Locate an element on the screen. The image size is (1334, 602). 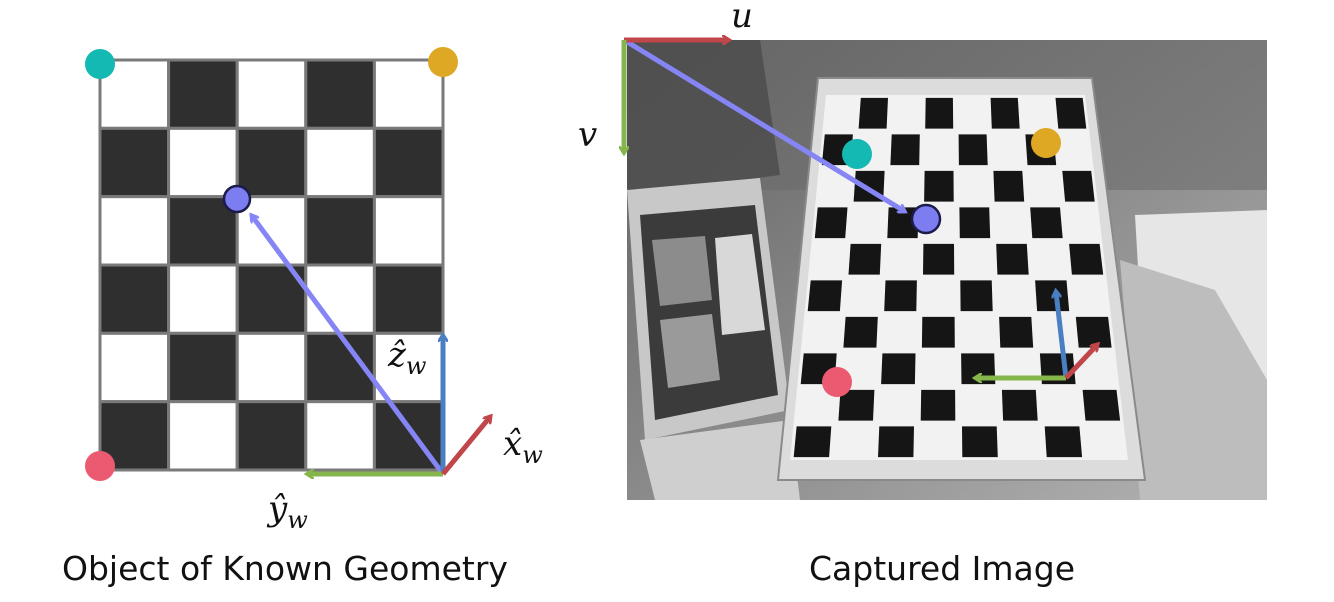
left-caption: Object of Known Geometry is located at coordinates (285, 568).